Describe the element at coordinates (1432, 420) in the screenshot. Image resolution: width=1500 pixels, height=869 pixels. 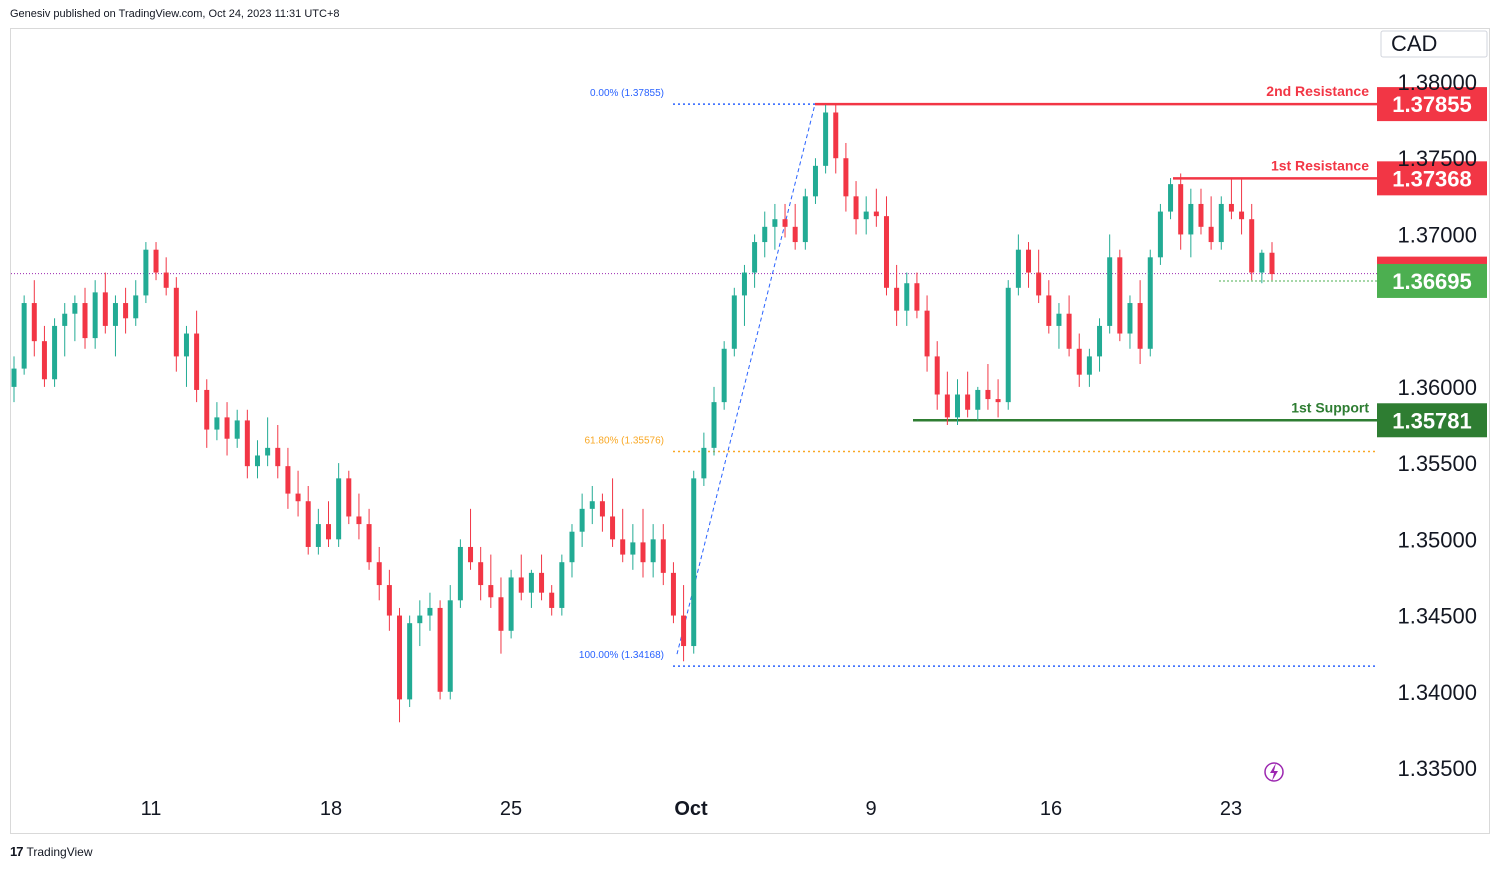
I see `price-tag-value: 1.35781` at that location.